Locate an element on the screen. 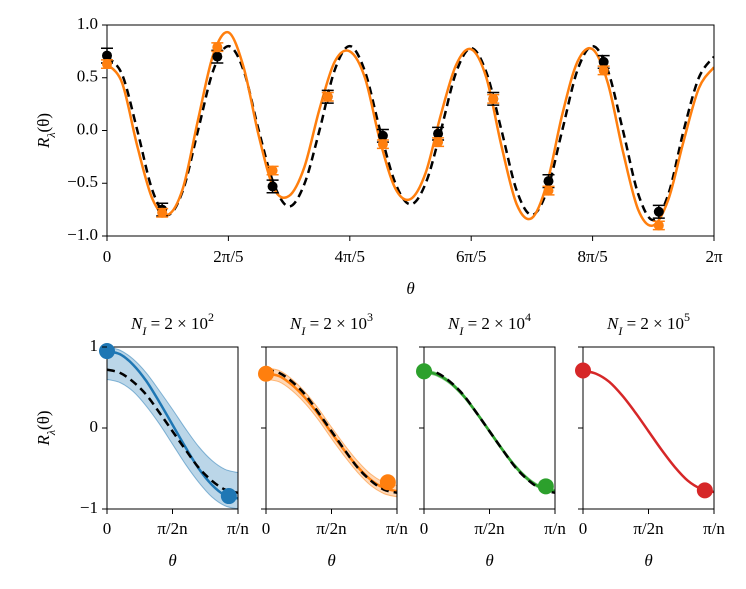  x-tick-label: 8π/5 is located at coordinates (592, 256).